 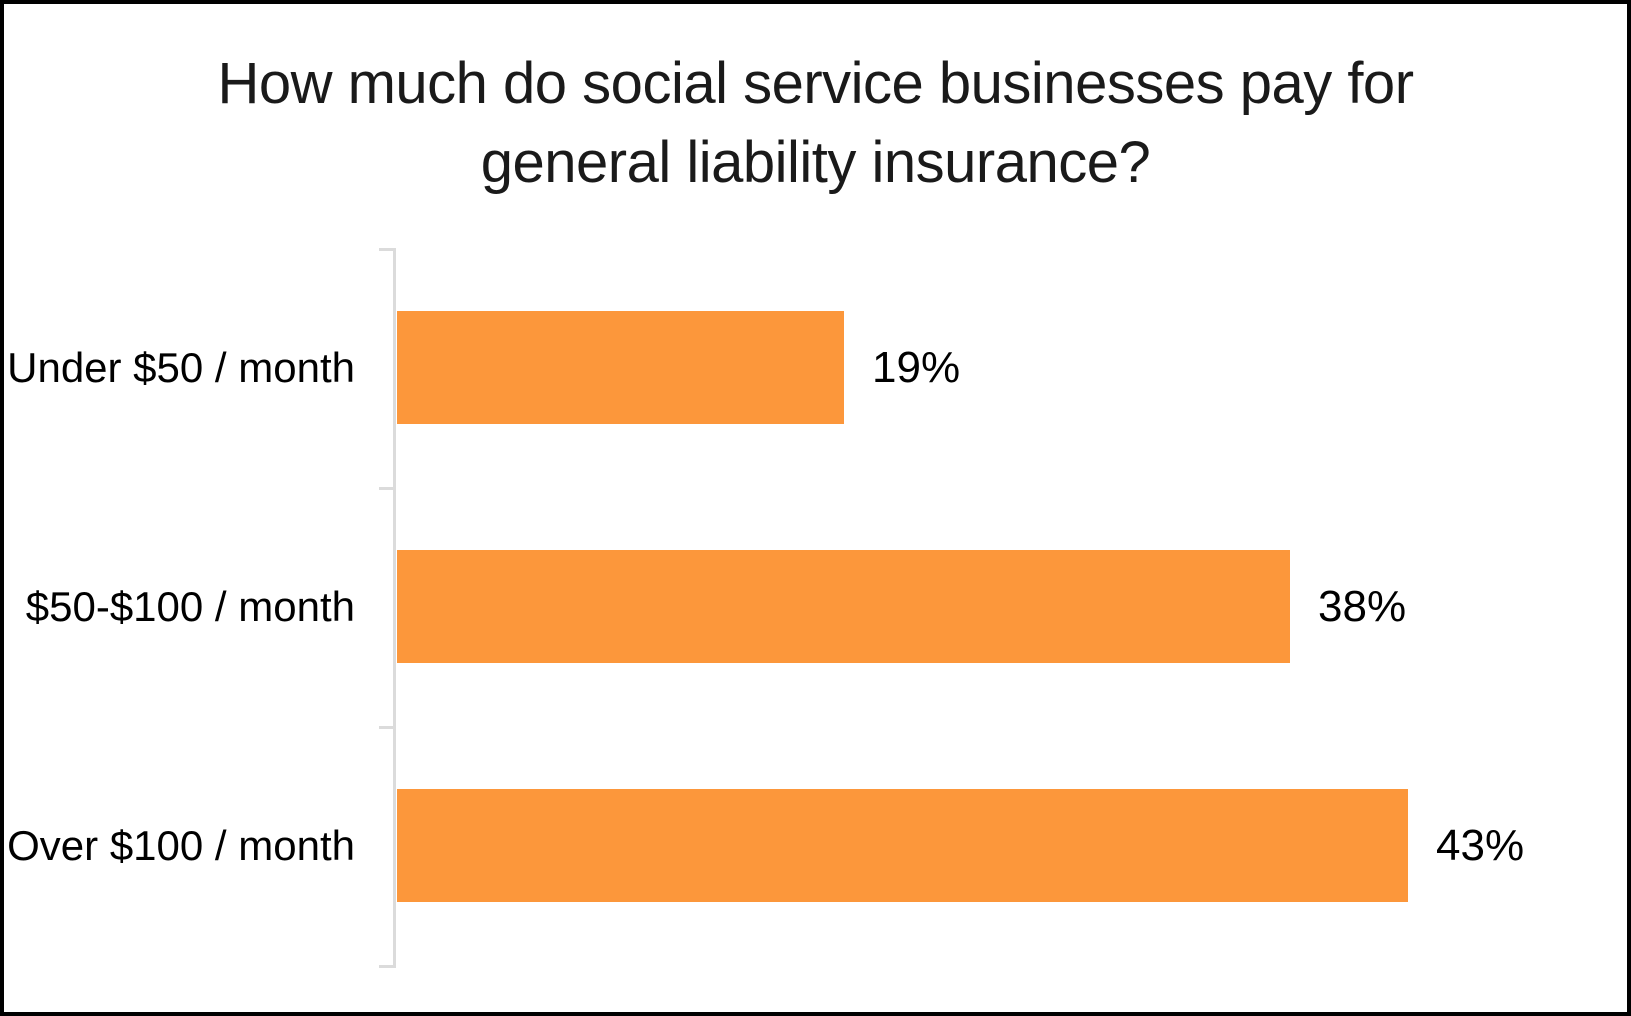 What do you see at coordinates (815, 162) in the screenshot?
I see `chart-title-line-2: general liability insurance?` at bounding box center [815, 162].